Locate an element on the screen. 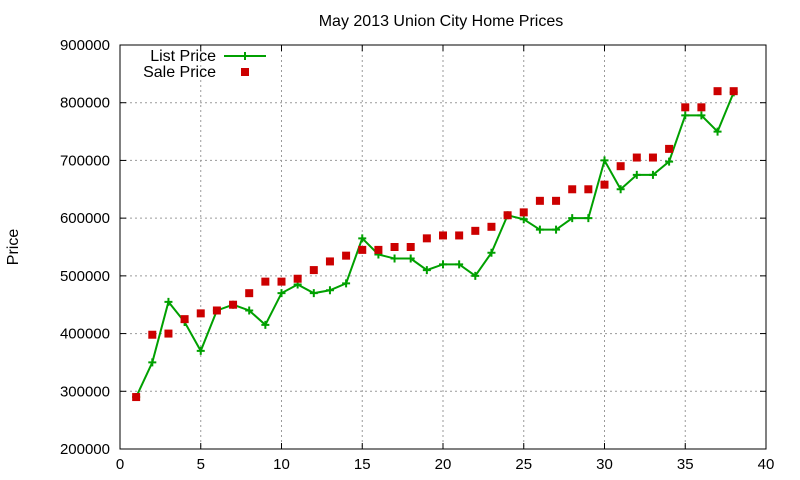 This screenshot has height=480, width=800. x-tick-label: 5 is located at coordinates (201, 464).